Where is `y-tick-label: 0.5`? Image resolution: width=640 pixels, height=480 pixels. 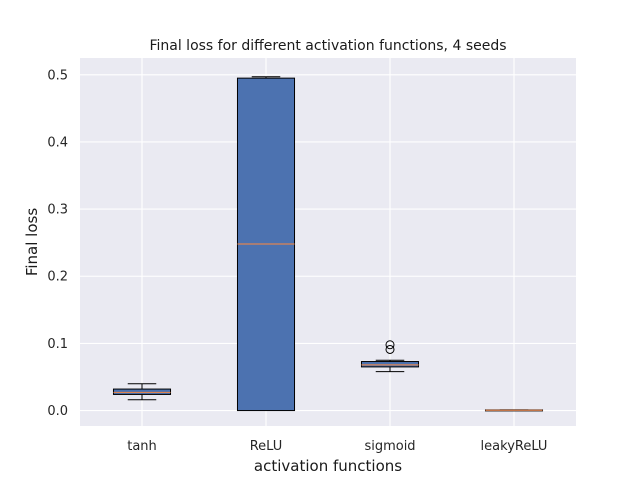
y-tick-label: 0.5 is located at coordinates (57, 75).